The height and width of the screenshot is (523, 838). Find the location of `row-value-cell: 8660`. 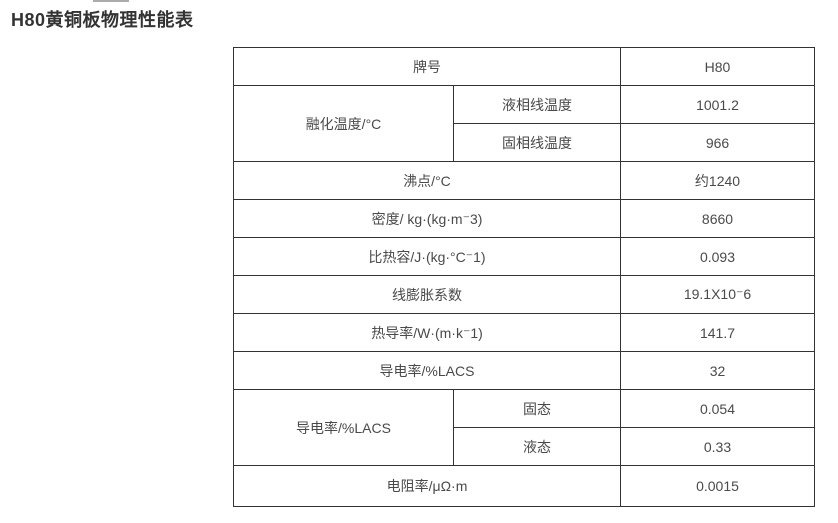

row-value-cell: 8660 is located at coordinates (717, 218).